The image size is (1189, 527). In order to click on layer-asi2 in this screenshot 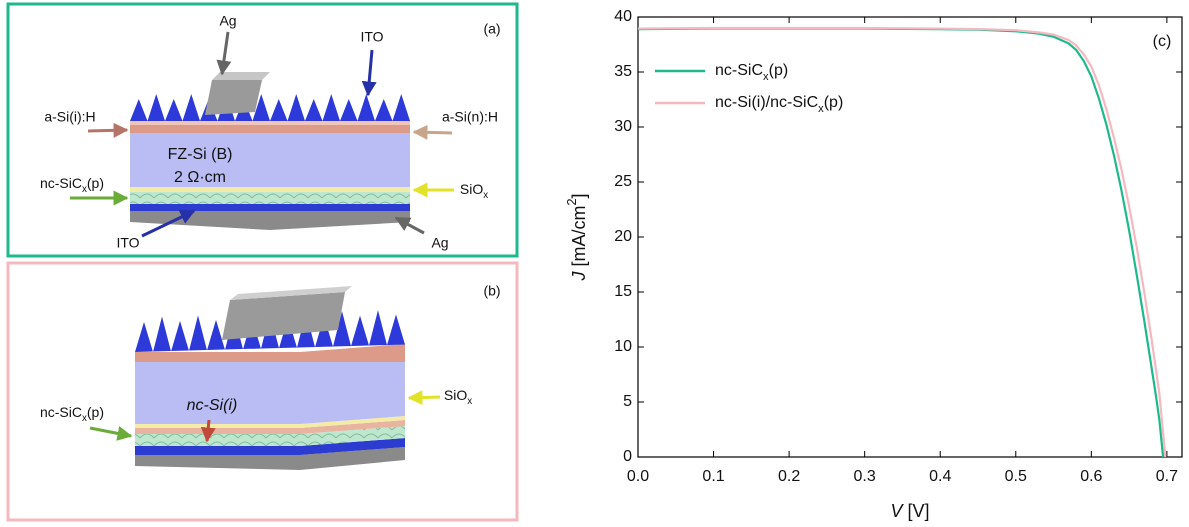, I will do `click(270, 122)`.